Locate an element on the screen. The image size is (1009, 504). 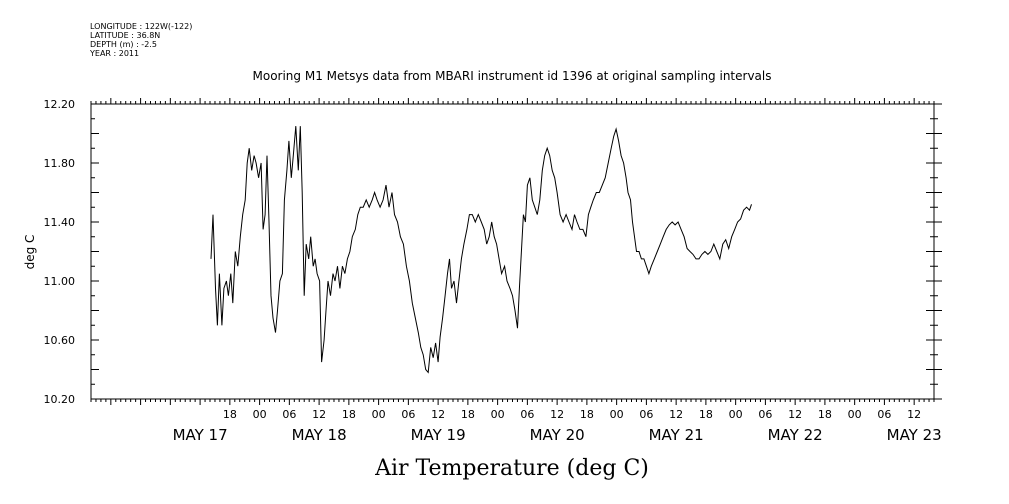
latitude-label: LATITUDE : 36.8N is located at coordinates (125, 35).